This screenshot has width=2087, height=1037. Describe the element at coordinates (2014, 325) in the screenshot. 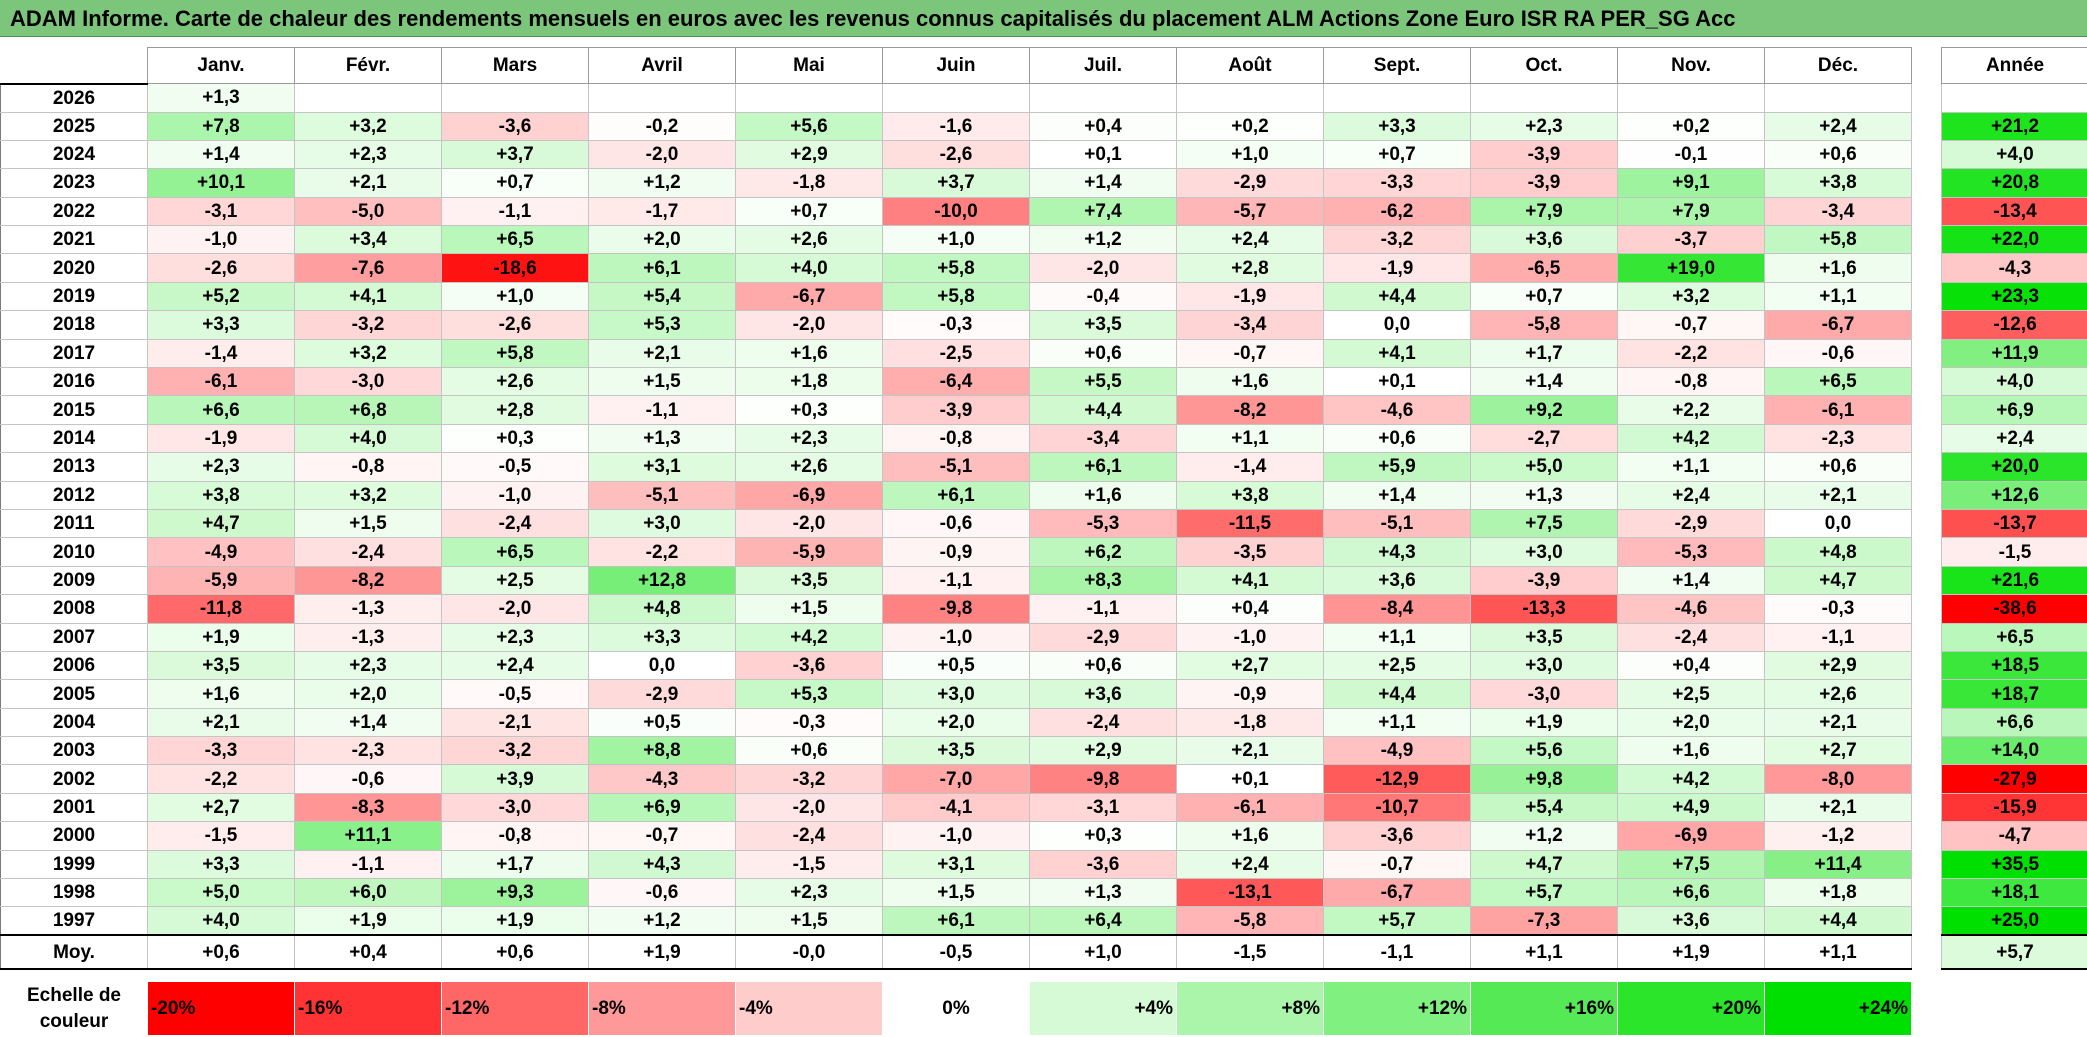

I see `annual-cell: -12,6` at that location.